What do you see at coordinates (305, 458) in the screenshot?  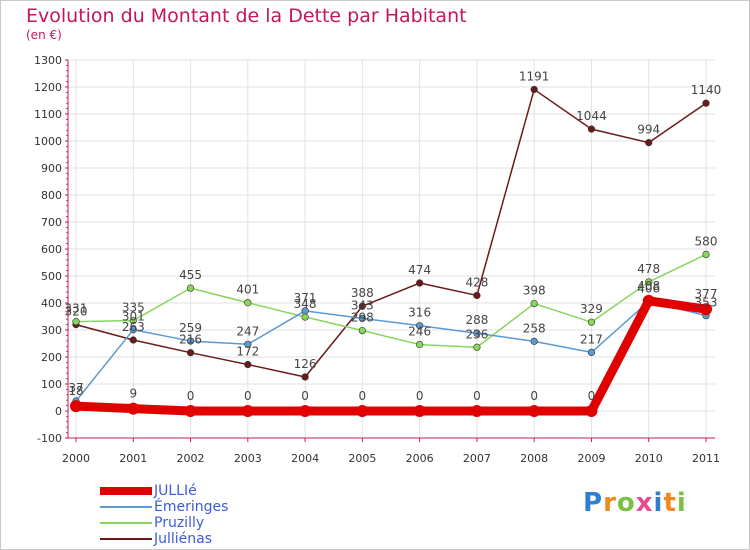 I see `x-tick-label: 2004` at bounding box center [305, 458].